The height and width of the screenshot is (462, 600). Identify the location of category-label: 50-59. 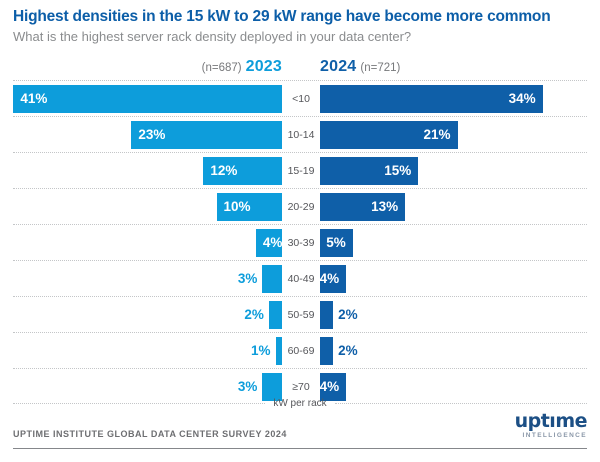
(301, 314).